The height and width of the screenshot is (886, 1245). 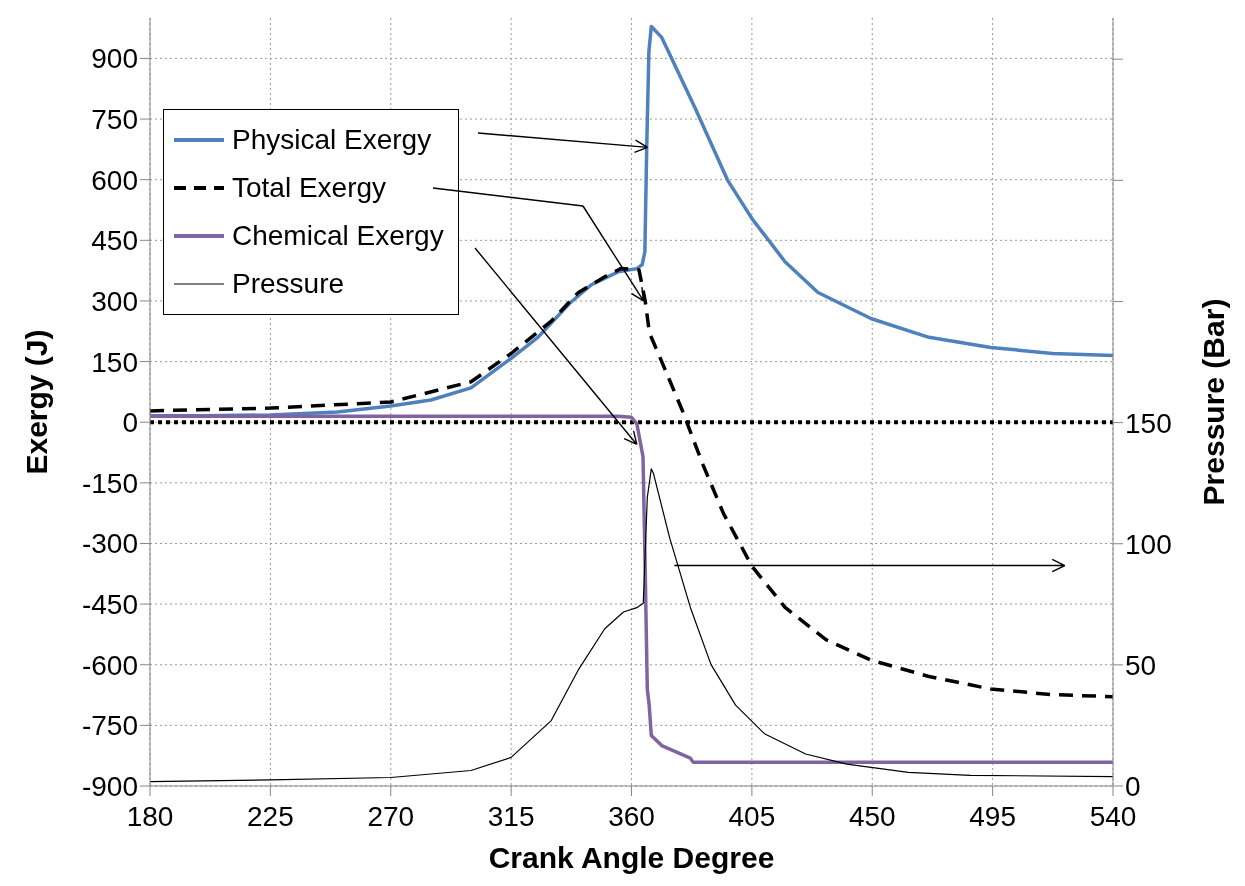 I want to click on x-tick-label: 180, so click(x=150, y=816).